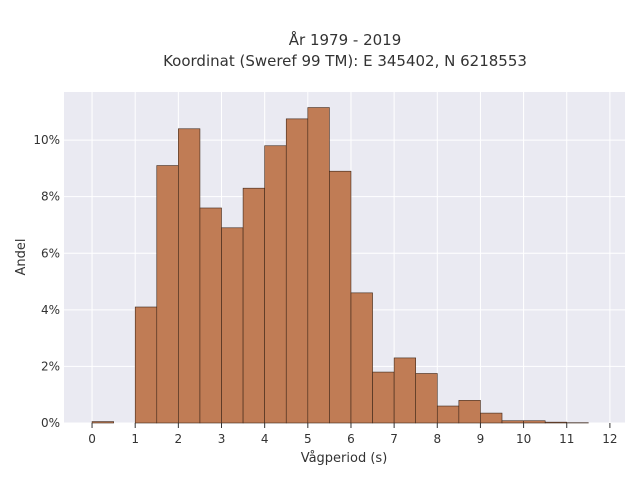 The image size is (640, 480). Describe the element at coordinates (344, 458) in the screenshot. I see `x-axis-label: Vågperiod (s)` at that location.